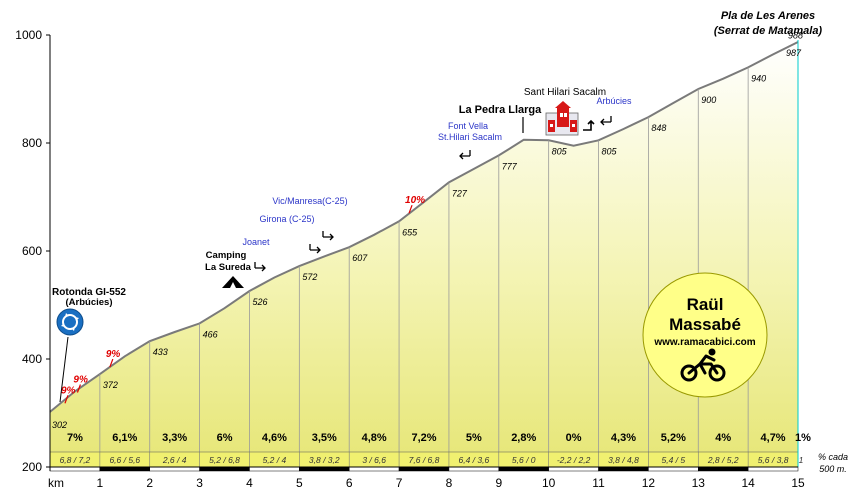 The width and height of the screenshot is (850, 500). Describe the element at coordinates (803, 438) in the screenshot. I see `segment-grade: 1%` at that location.